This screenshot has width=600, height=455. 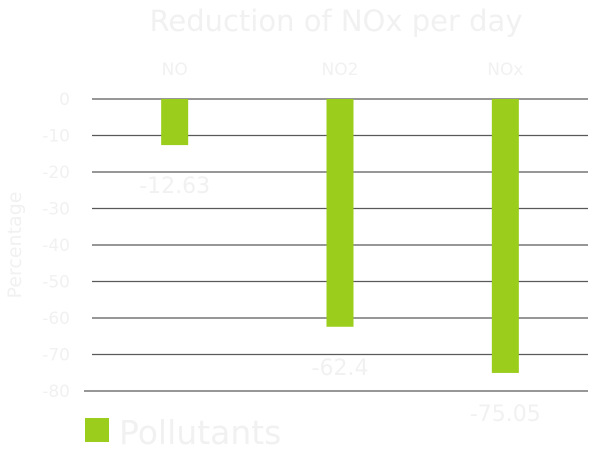 What do you see at coordinates (505, 414) in the screenshot?
I see `data-label: -75.05` at bounding box center [505, 414].